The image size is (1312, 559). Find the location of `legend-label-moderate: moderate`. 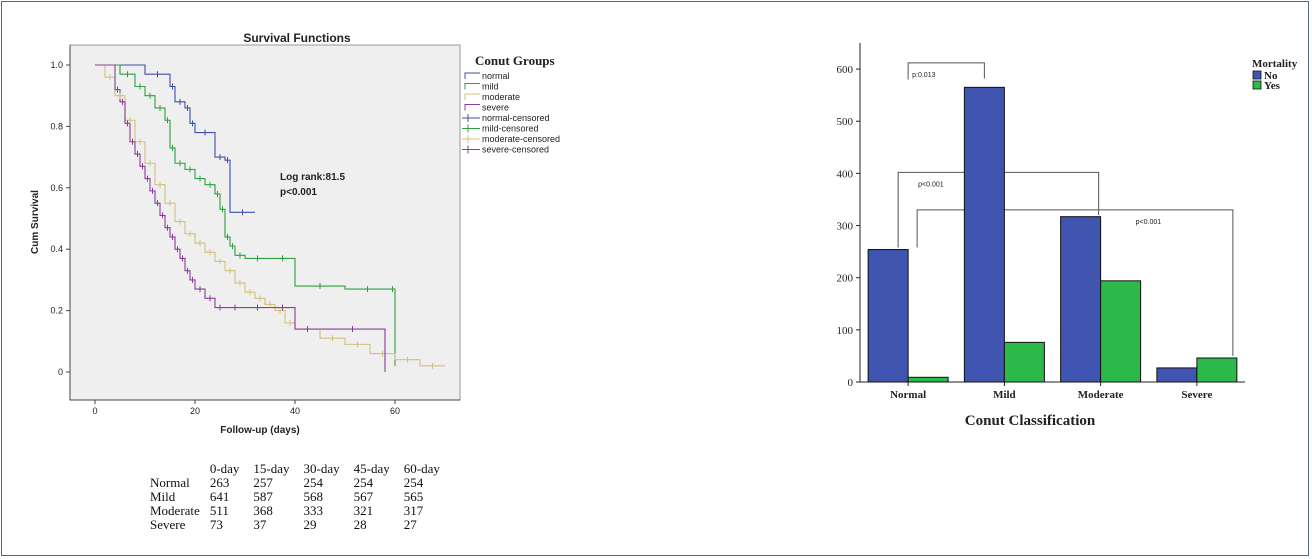

legend-label-moderate: moderate is located at coordinates (501, 97).